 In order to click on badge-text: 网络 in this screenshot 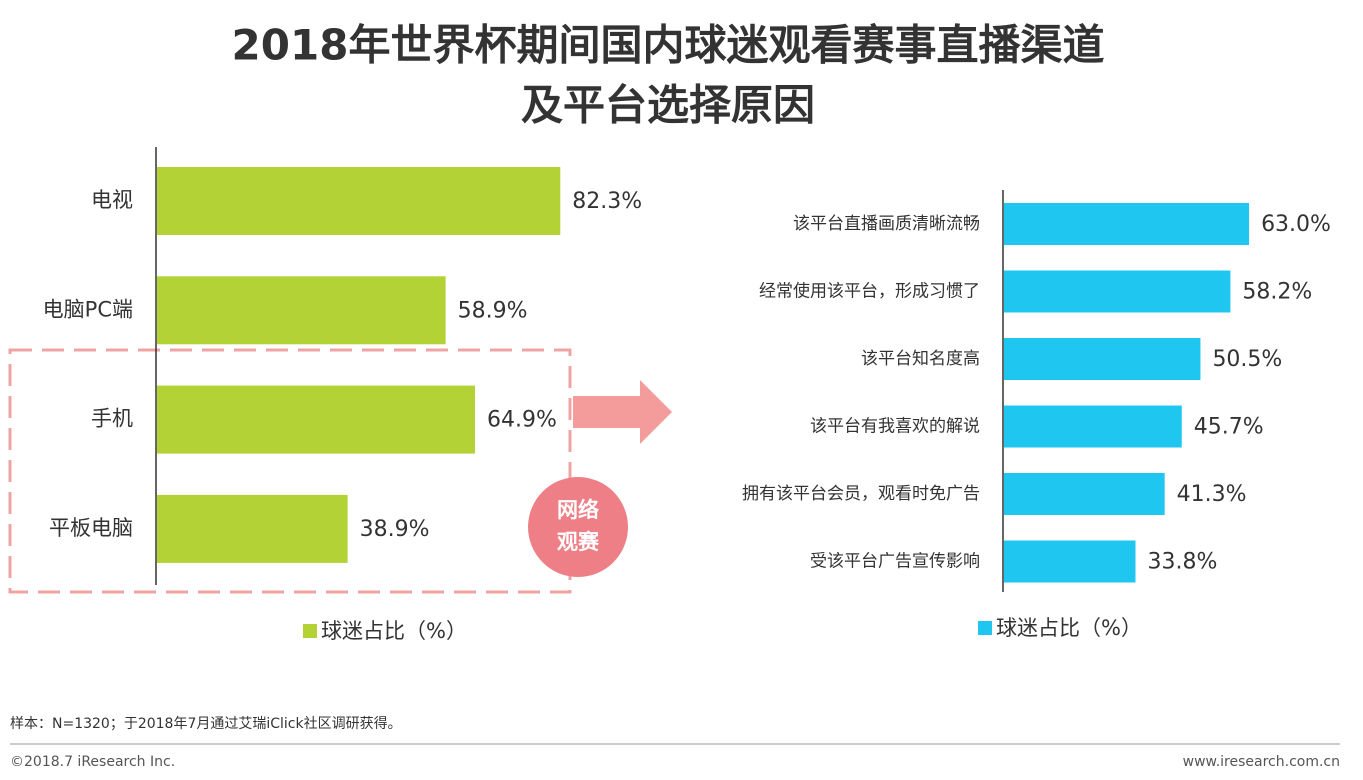, I will do `click(578, 510)`.